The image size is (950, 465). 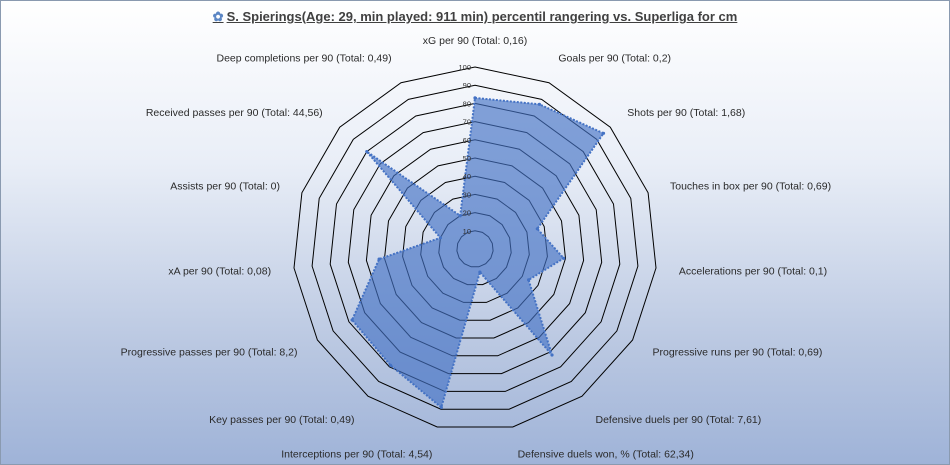 I want to click on axis-label-2: Goals per 90 (Total: 0,2), so click(x=614, y=59).